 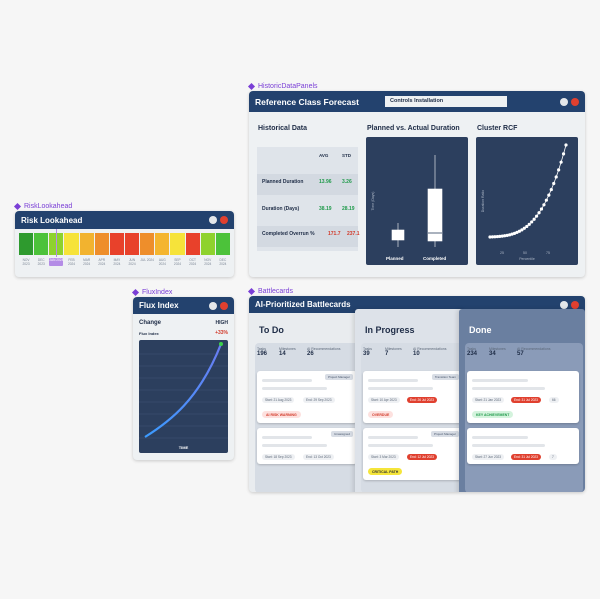 I want to click on end-date: End: 31 Jul 2023, so click(x=526, y=400).